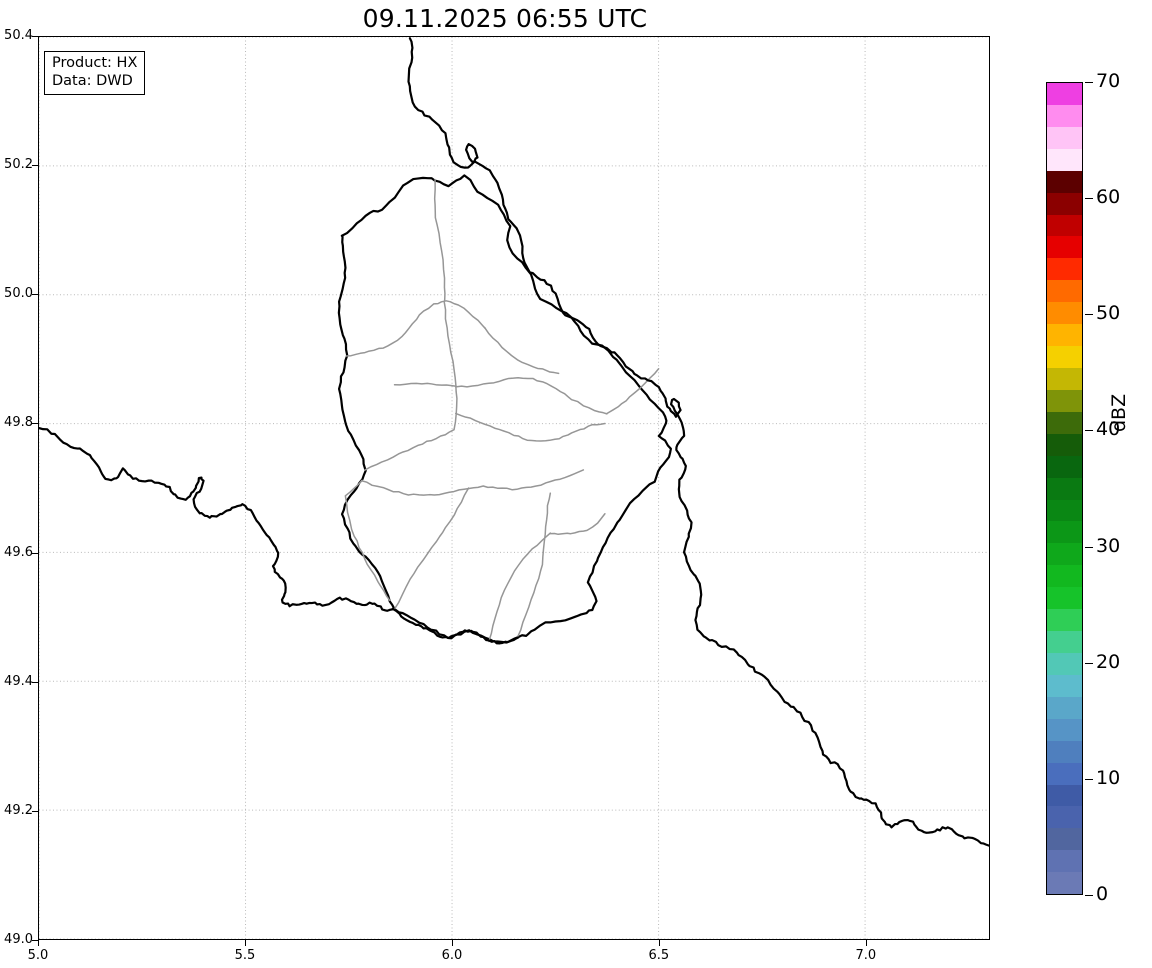 This screenshot has height=968, width=1152. I want to click on colorbar-title: dBZ, so click(1119, 412).